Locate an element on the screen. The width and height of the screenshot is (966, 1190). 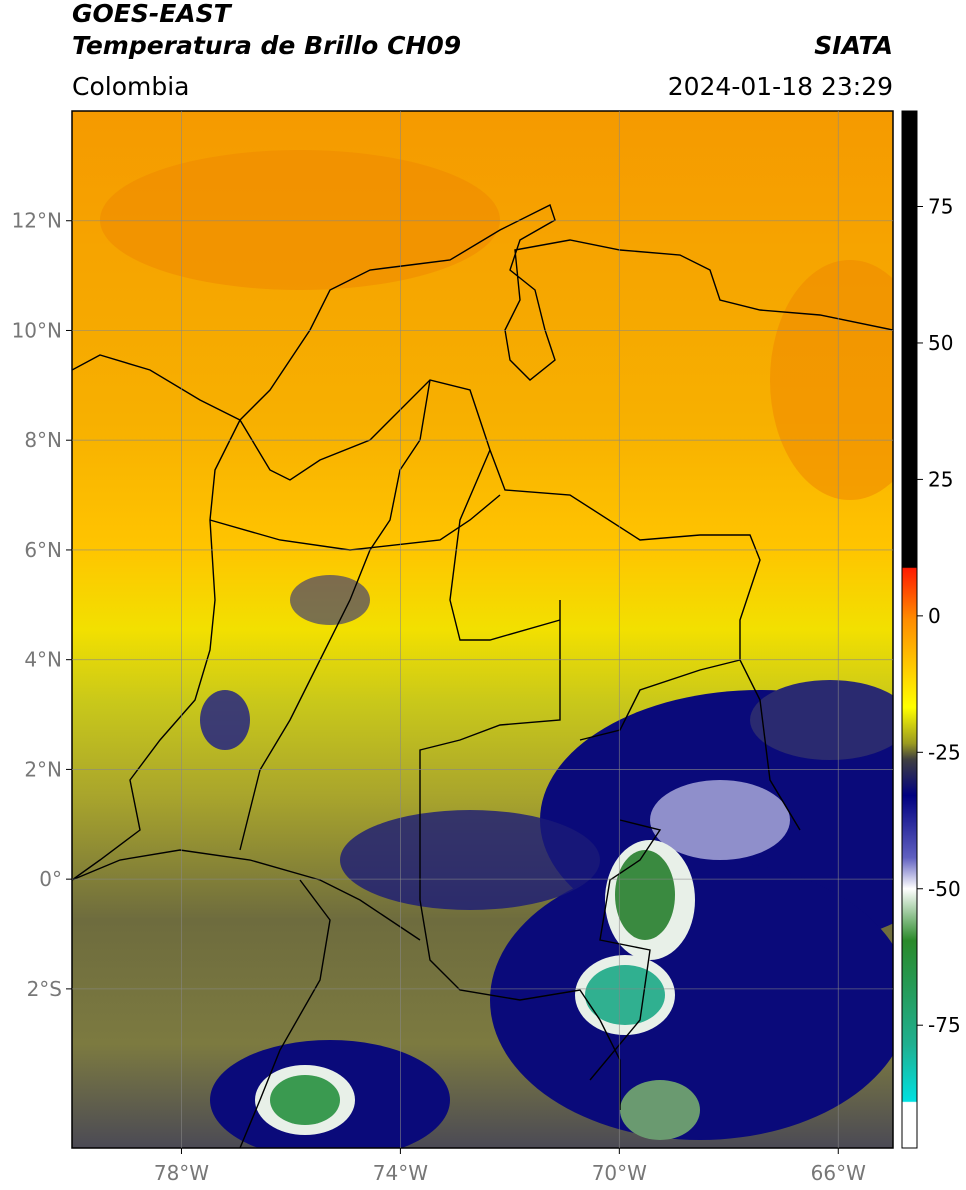
colorbar is located at coordinates (909, 629).